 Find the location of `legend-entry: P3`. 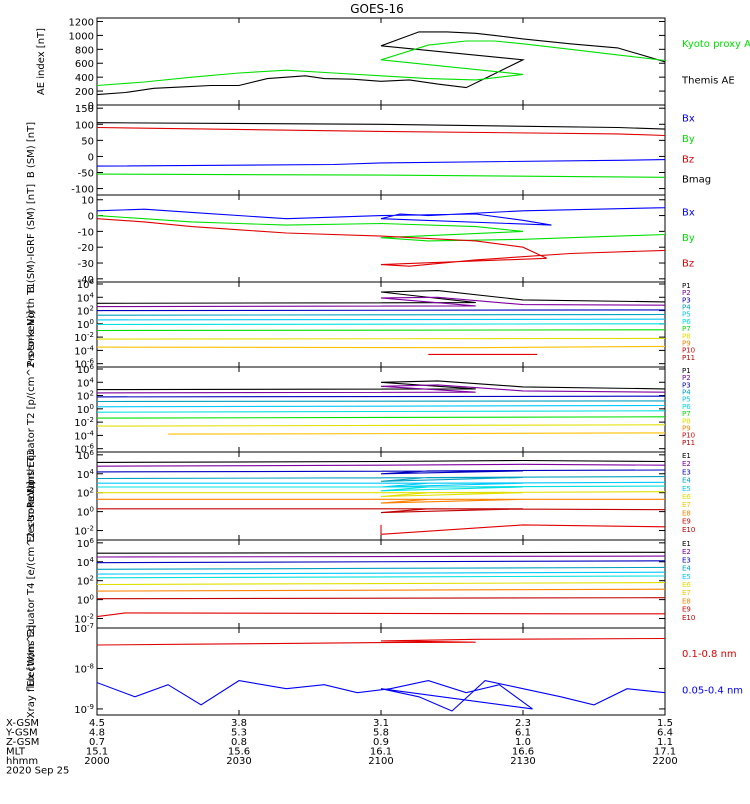

legend-entry: P3 is located at coordinates (686, 300).